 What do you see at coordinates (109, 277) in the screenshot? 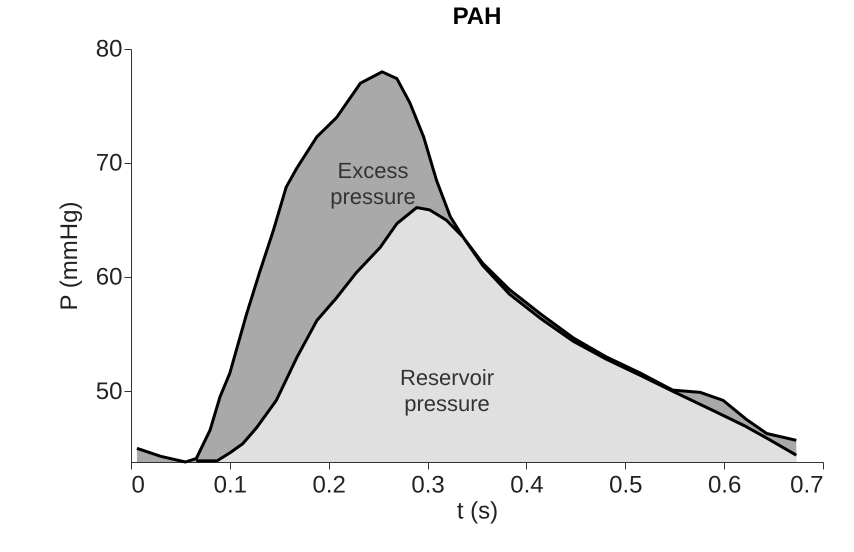
I see `y-tick-label: 60` at bounding box center [109, 277].